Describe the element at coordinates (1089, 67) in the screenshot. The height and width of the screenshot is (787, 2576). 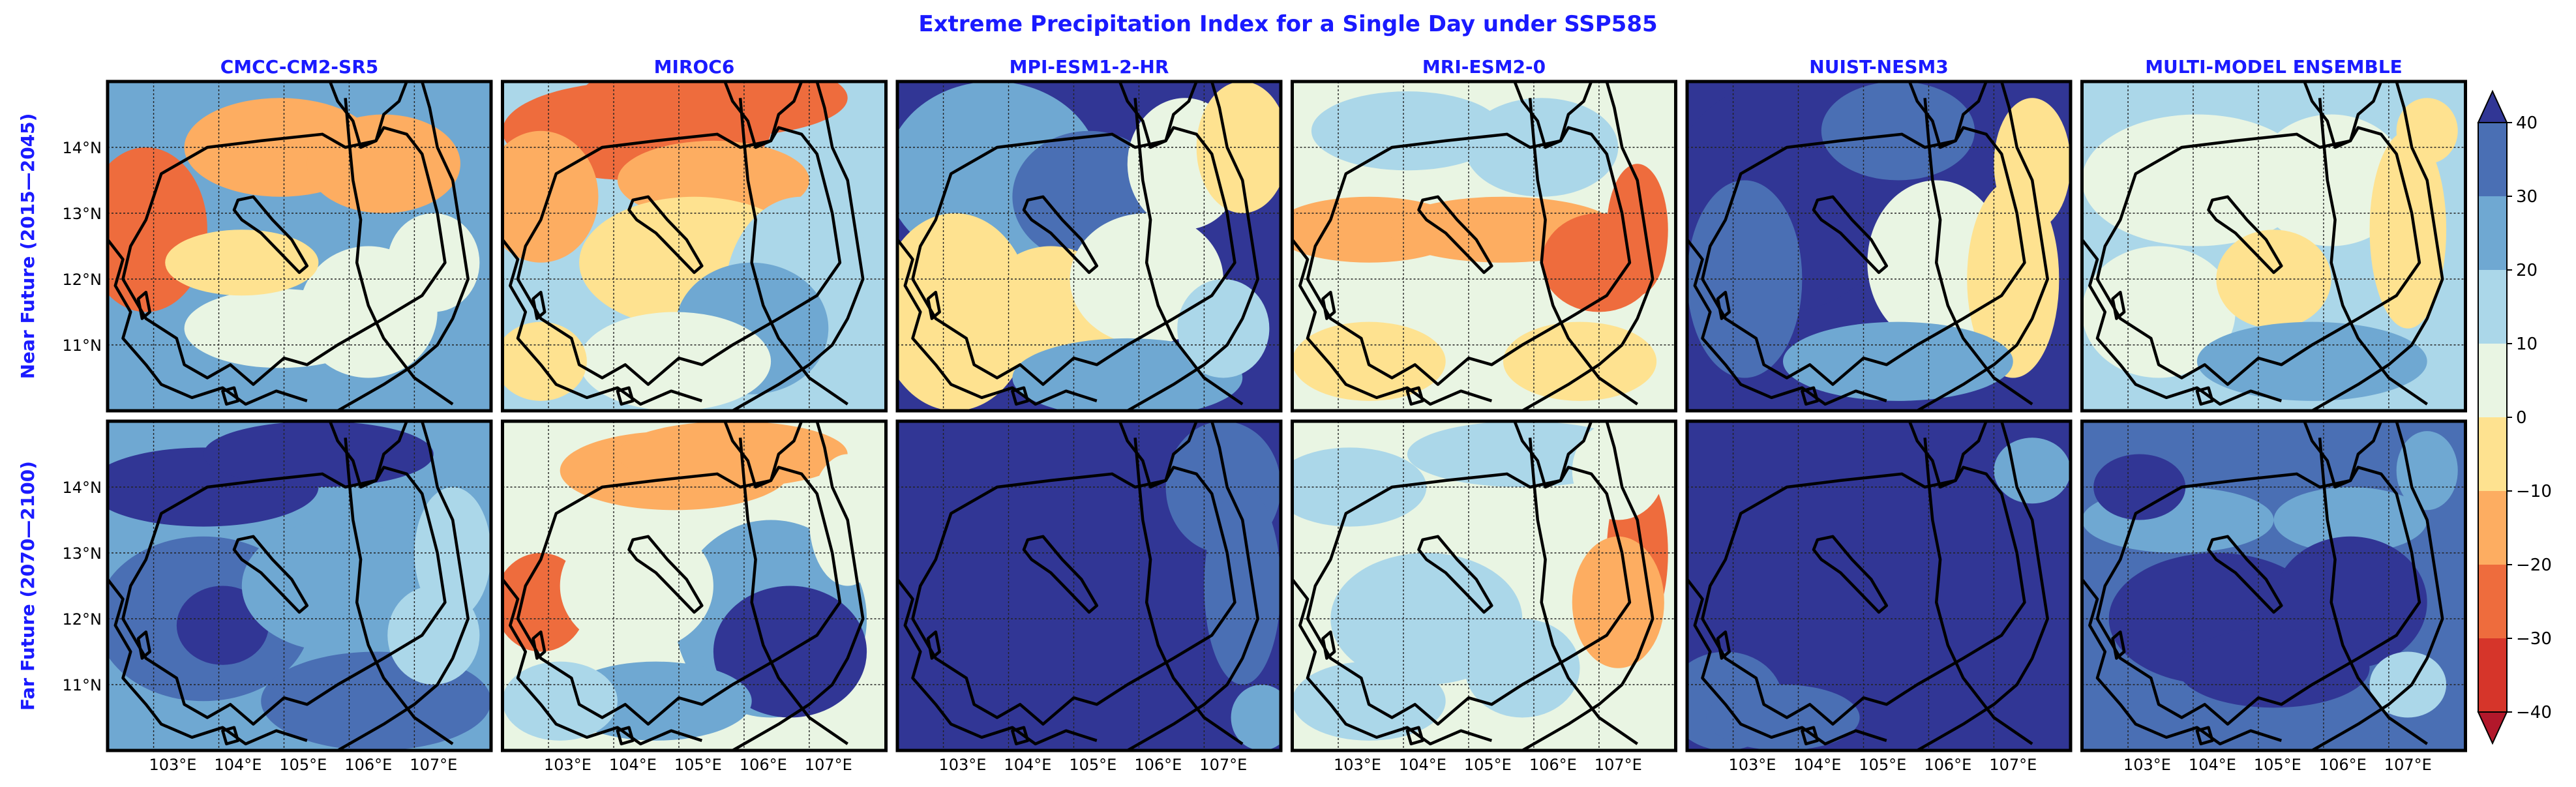
I see `model-title: MPI-ESM1-2-HR` at that location.